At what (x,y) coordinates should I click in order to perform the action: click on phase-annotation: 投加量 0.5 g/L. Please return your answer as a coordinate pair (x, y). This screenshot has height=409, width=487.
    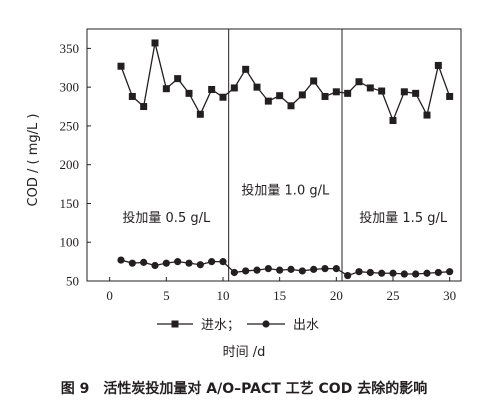
    Looking at the image, I should click on (166, 218).